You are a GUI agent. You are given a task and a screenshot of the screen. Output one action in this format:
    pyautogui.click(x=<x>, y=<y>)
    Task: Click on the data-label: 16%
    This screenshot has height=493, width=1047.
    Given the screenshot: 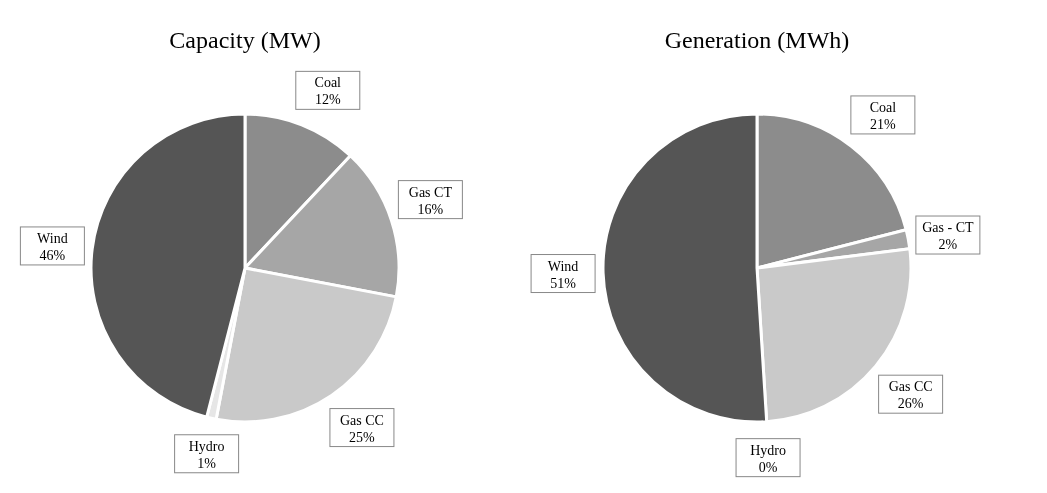 What is the action you would take?
    pyautogui.click(x=430, y=209)
    